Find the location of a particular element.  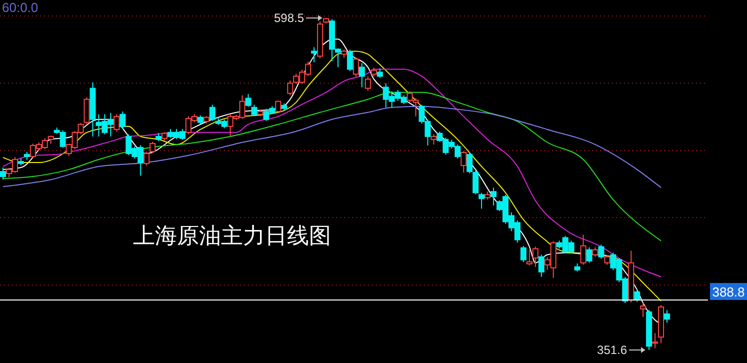

annotation: 351.6 is located at coordinates (612, 350).